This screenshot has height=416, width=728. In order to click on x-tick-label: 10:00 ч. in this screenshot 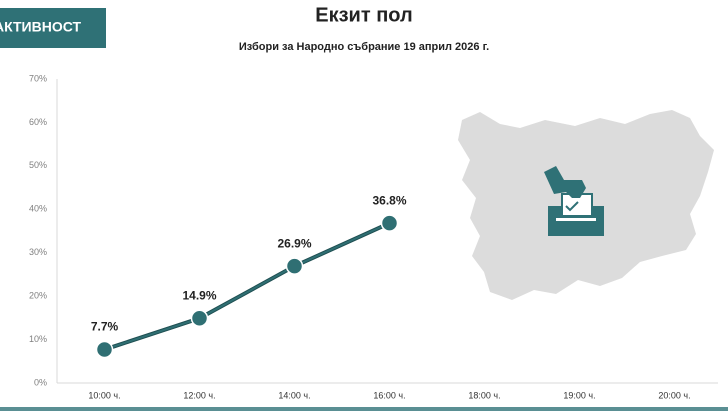, I will do `click(104, 395)`.